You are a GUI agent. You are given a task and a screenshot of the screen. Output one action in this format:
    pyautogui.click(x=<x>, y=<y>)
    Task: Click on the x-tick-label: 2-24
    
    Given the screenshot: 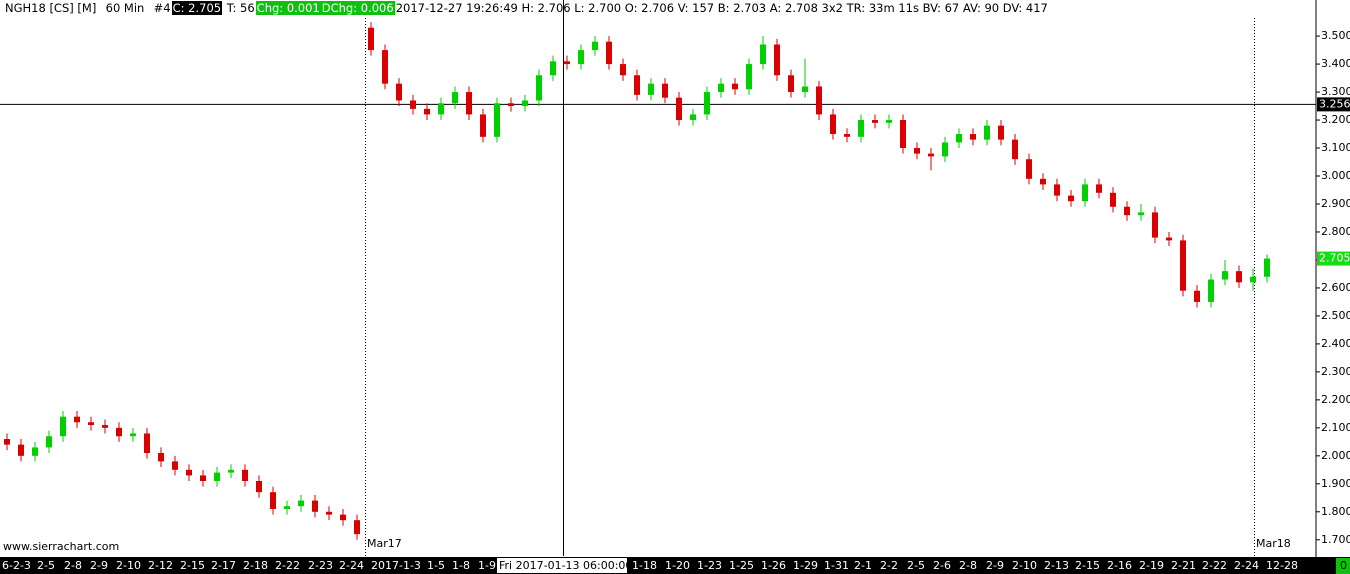 What is the action you would take?
    pyautogui.click(x=351, y=565)
    